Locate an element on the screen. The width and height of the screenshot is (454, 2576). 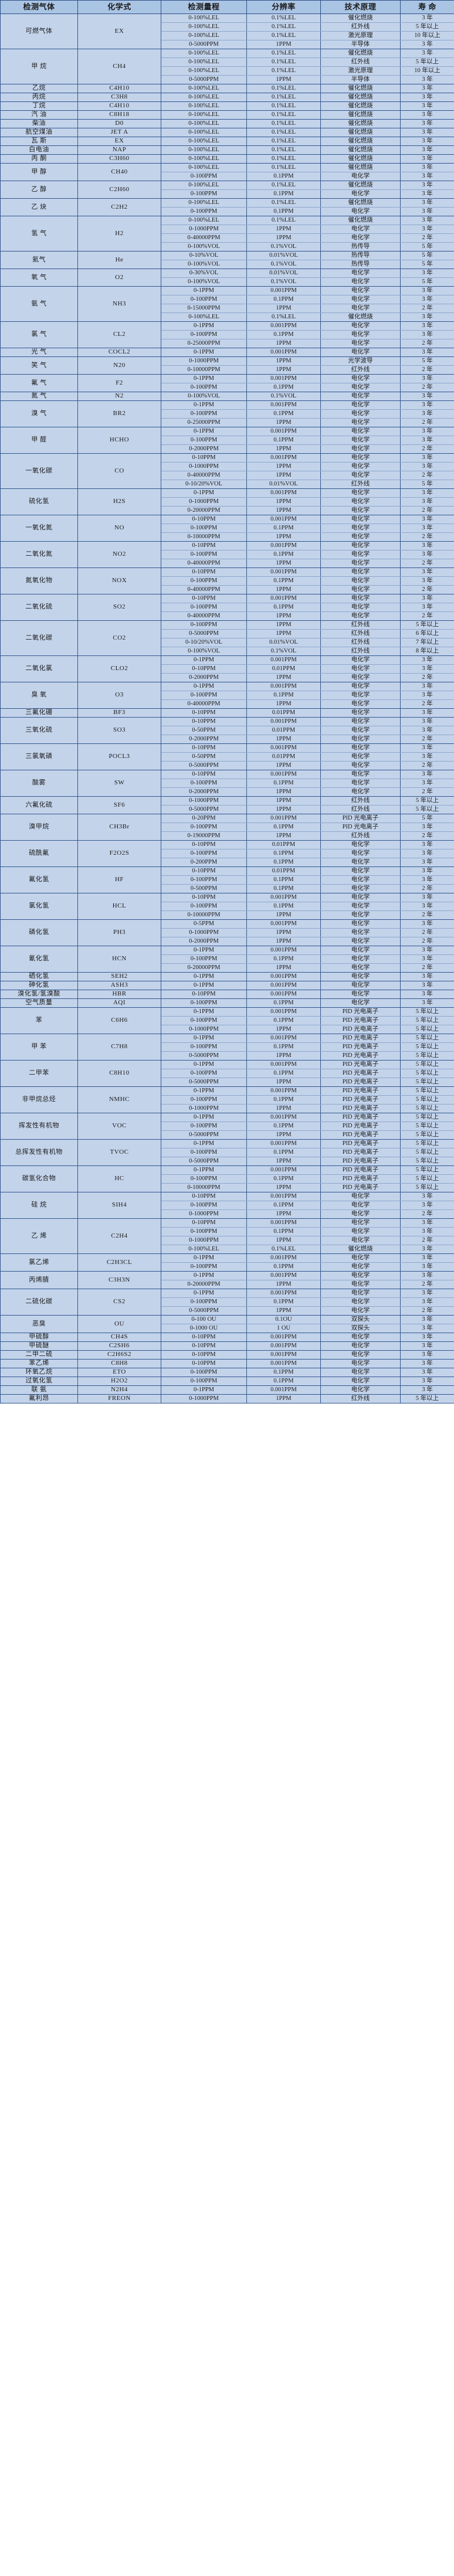
chemical-formula-cell: NAP is located at coordinates (119, 150).